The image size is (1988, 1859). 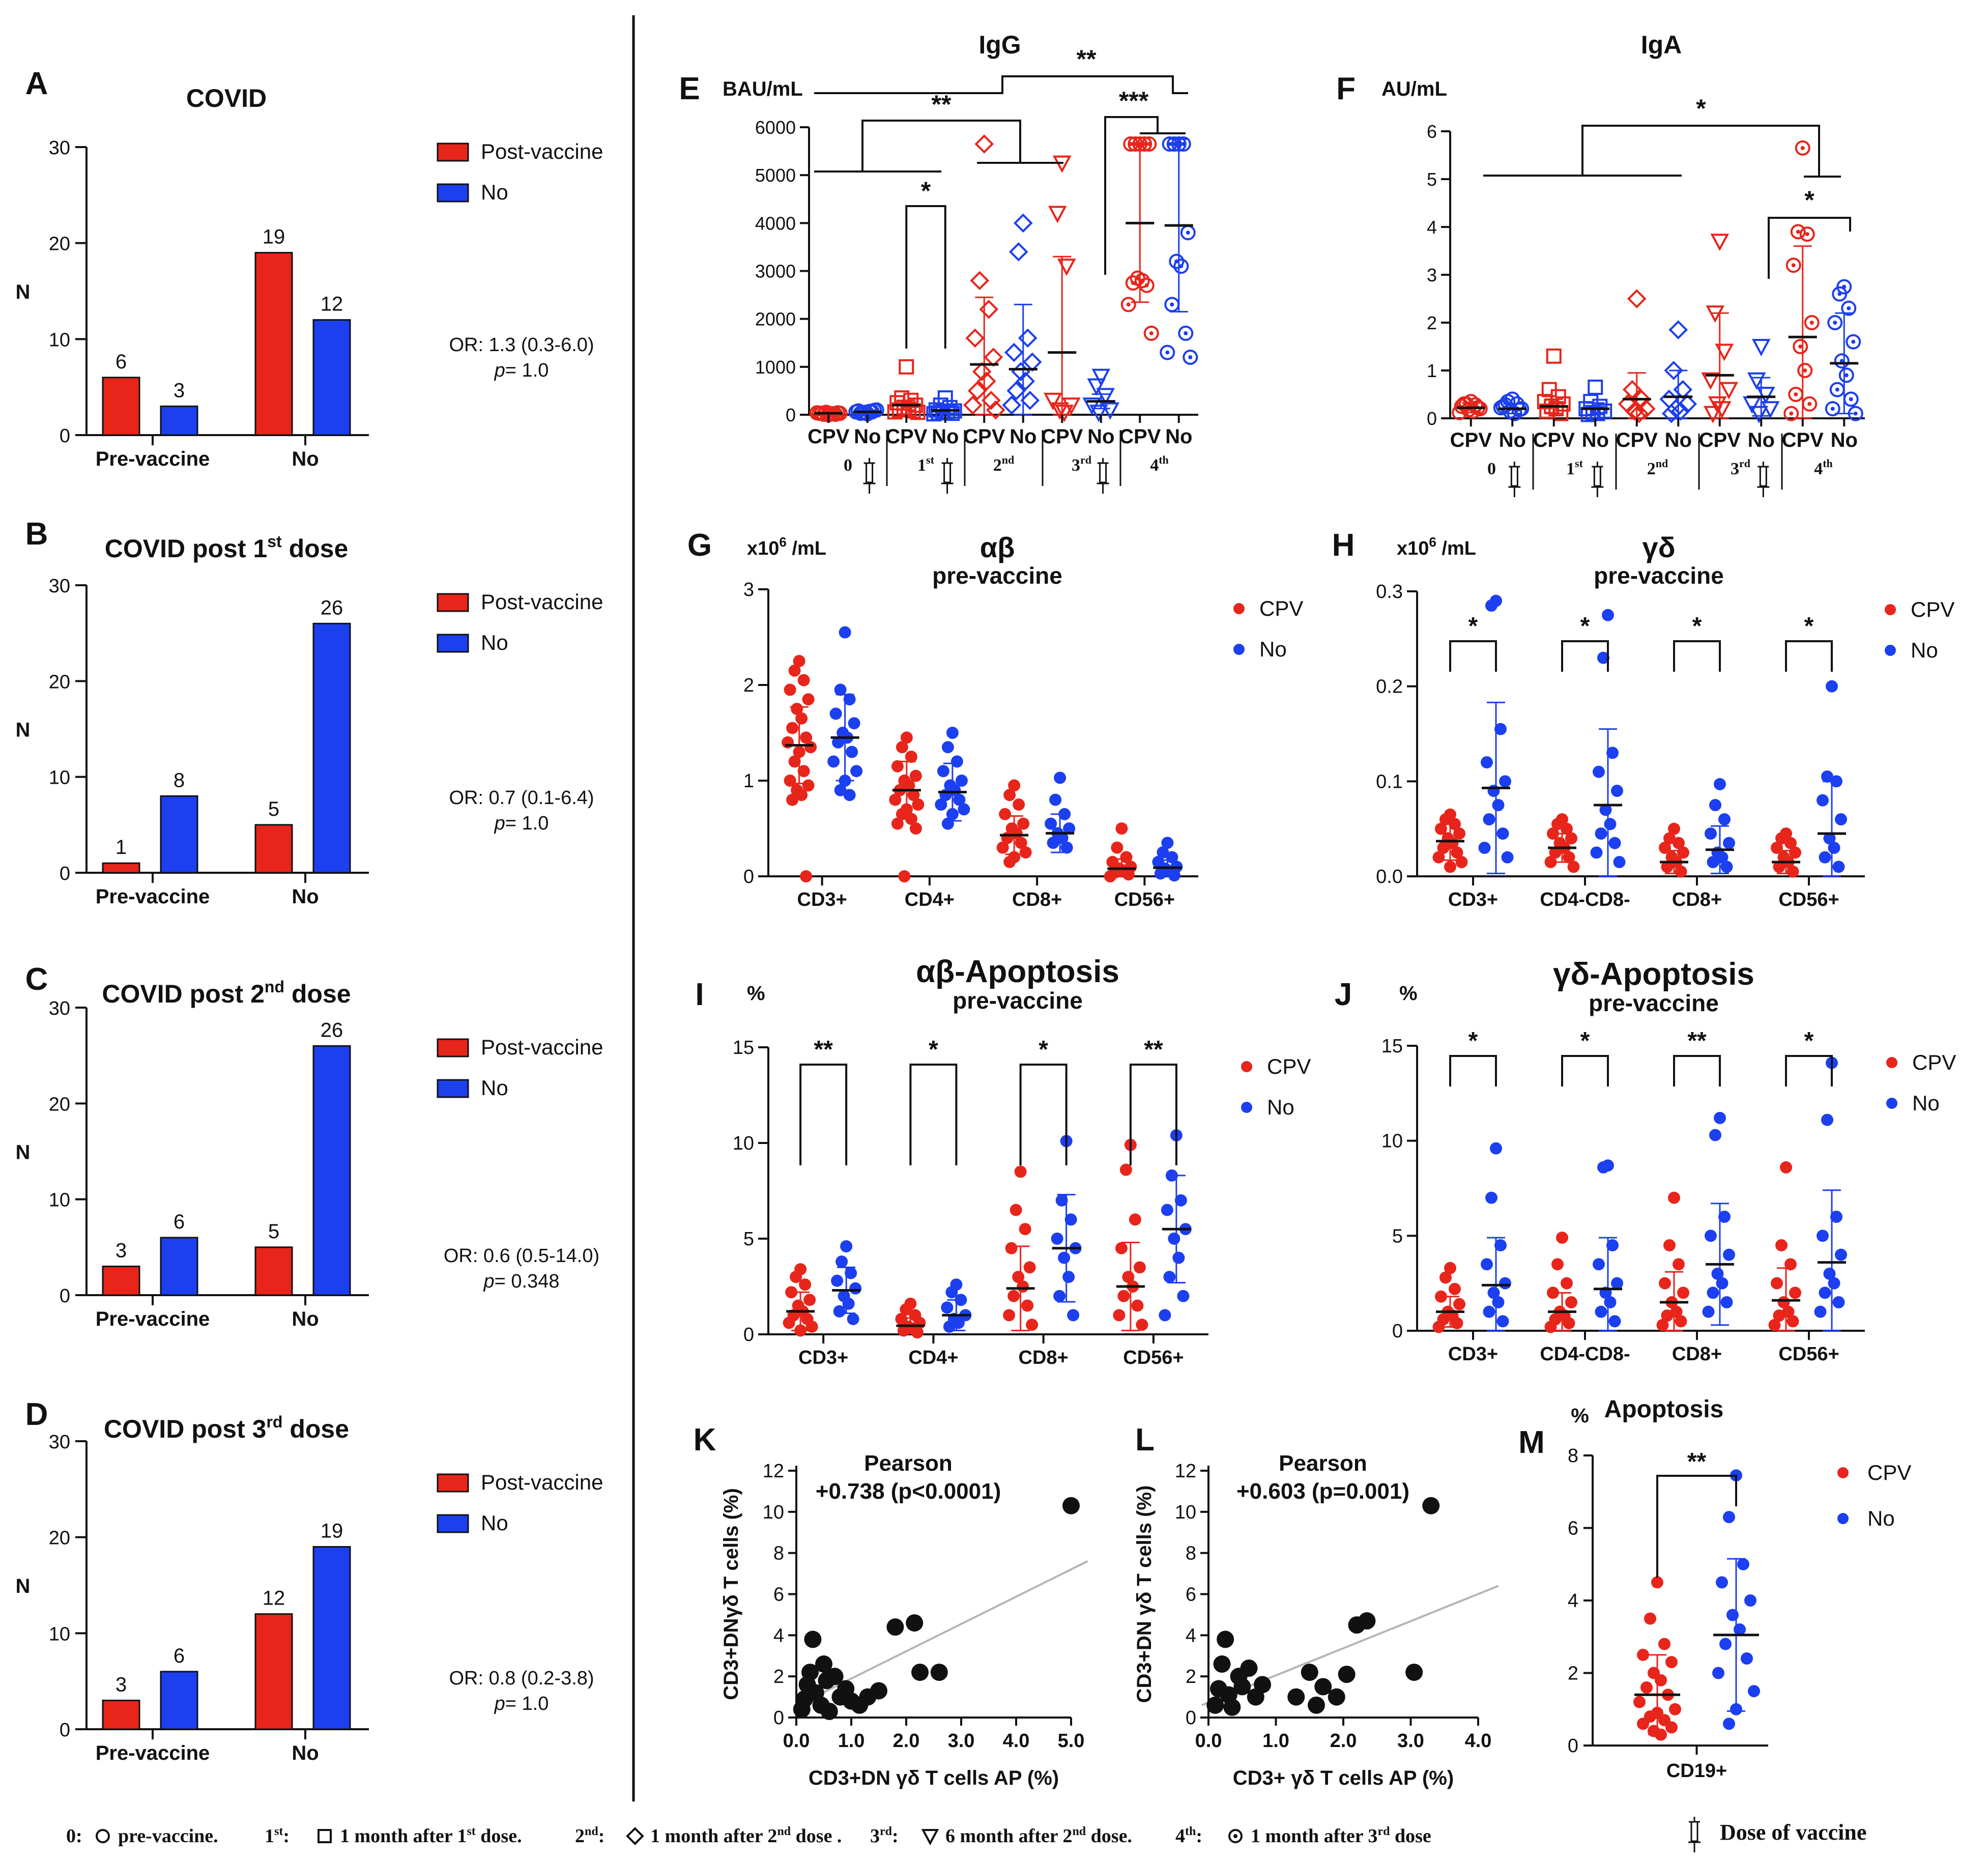 What do you see at coordinates (521, 1703) in the screenshot?
I see `p-value-text: p= 1.0` at bounding box center [521, 1703].